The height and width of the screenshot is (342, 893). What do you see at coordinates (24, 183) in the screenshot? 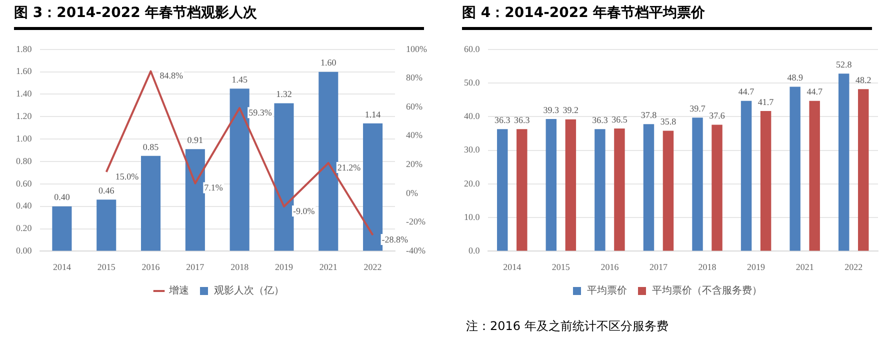
I see `y-tick-label: 0.60` at bounding box center [24, 183].